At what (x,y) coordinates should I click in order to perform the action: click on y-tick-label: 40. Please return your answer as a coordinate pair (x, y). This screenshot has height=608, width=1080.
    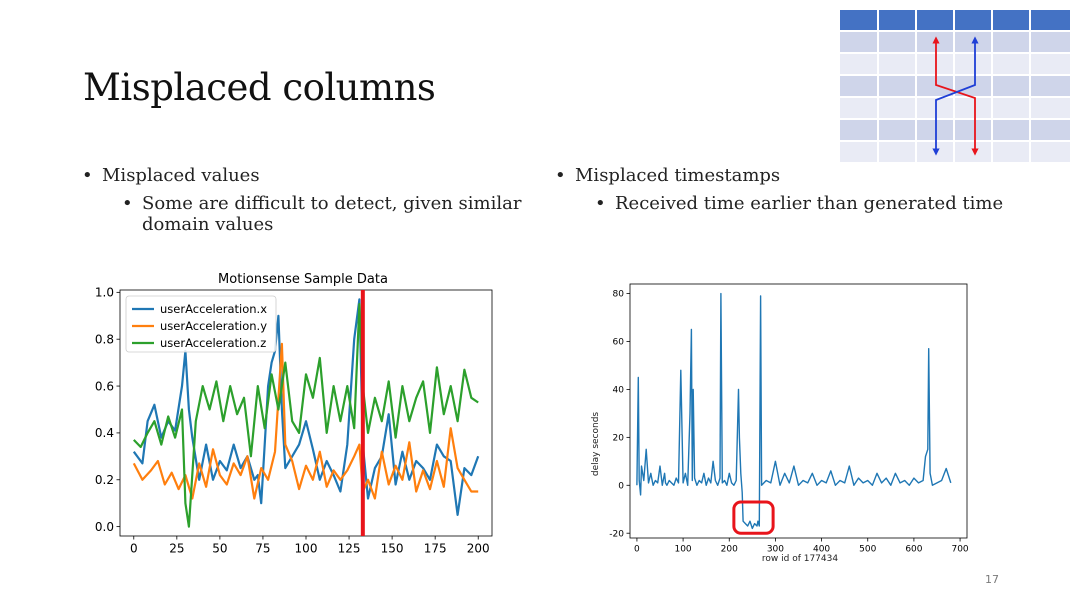
    Looking at the image, I should click on (619, 391).